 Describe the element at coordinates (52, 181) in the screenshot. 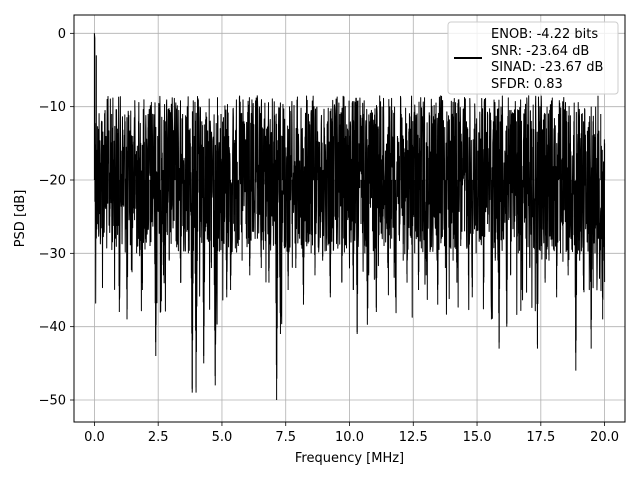

I see `y-tick-label: −20` at that location.